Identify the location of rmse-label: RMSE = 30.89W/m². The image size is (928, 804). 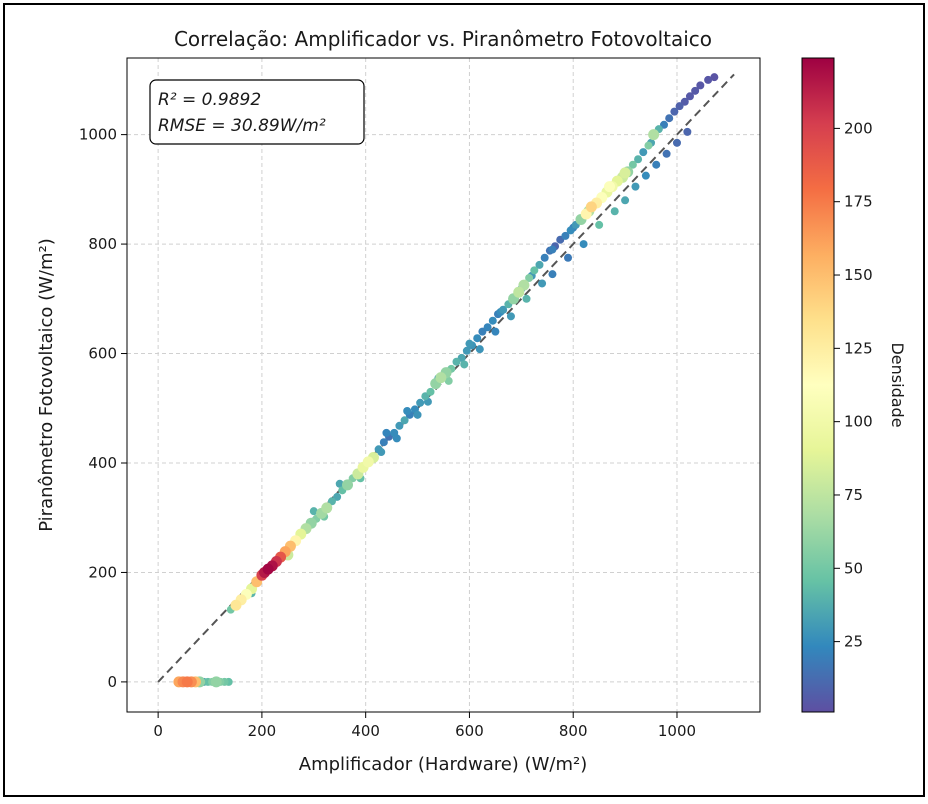
(242, 126).